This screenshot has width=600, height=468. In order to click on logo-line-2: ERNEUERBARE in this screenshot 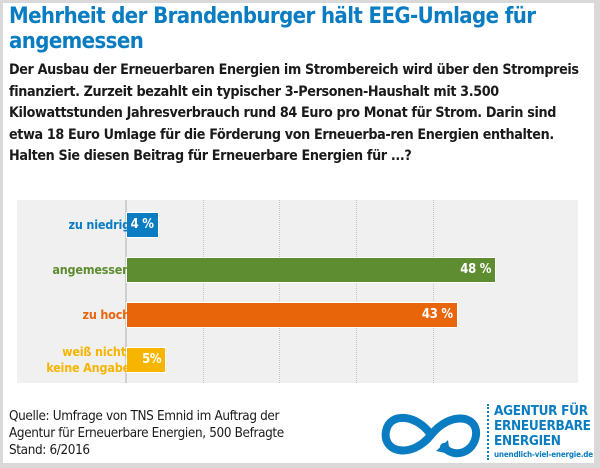, I will do `click(542, 426)`.